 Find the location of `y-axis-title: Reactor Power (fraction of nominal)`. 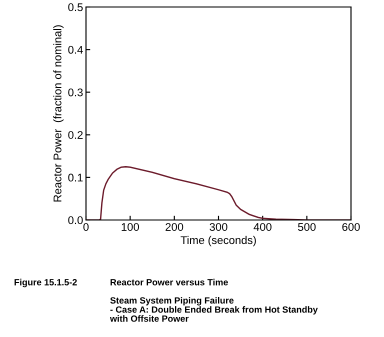

y-axis-title: Reactor Power (fraction of nominal) is located at coordinates (58, 113).